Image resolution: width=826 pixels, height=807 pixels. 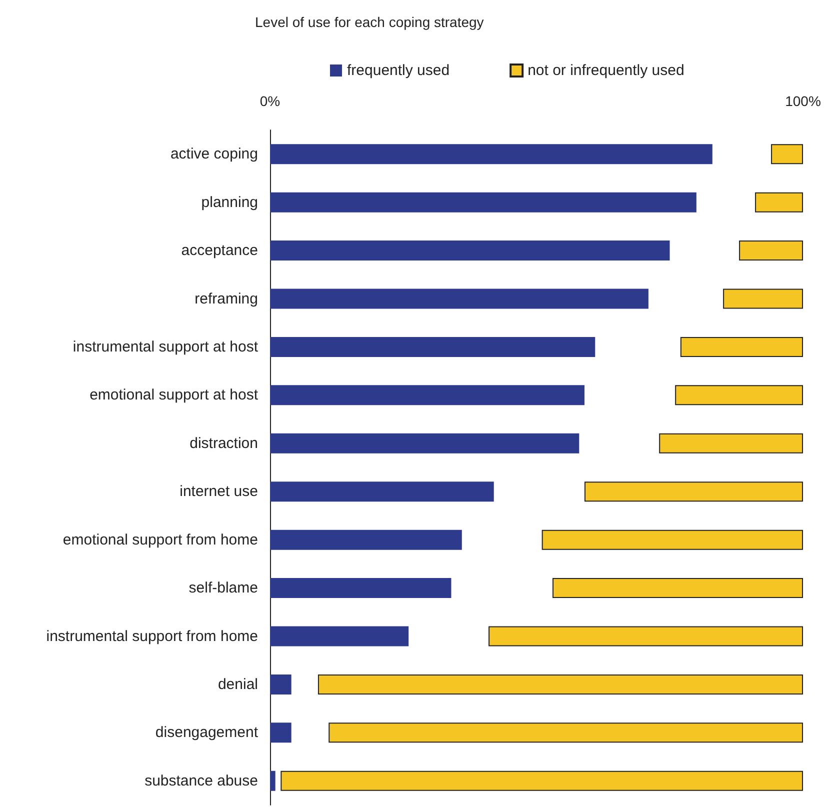 What do you see at coordinates (207, 733) in the screenshot?
I see `y-tick-label: disengagement` at bounding box center [207, 733].